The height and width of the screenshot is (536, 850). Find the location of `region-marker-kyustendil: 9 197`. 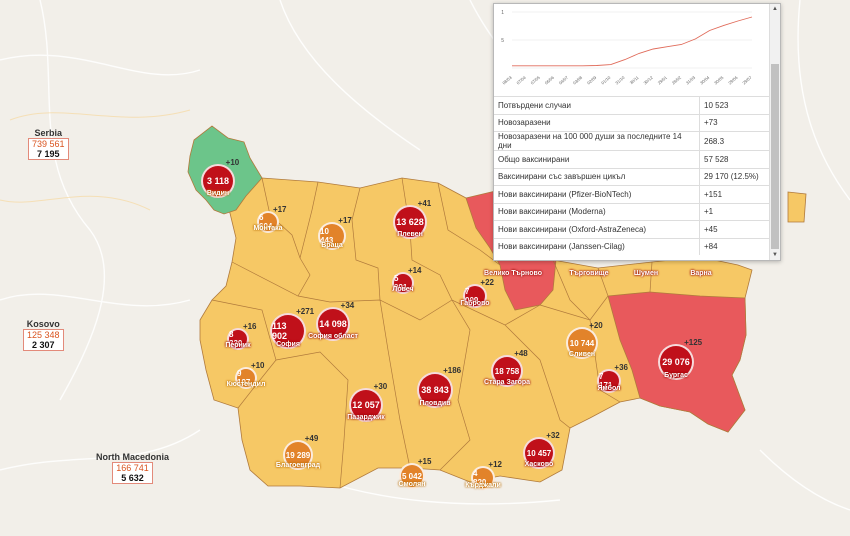

region-marker-kyustendil: 9 197 is located at coordinates (246, 378).